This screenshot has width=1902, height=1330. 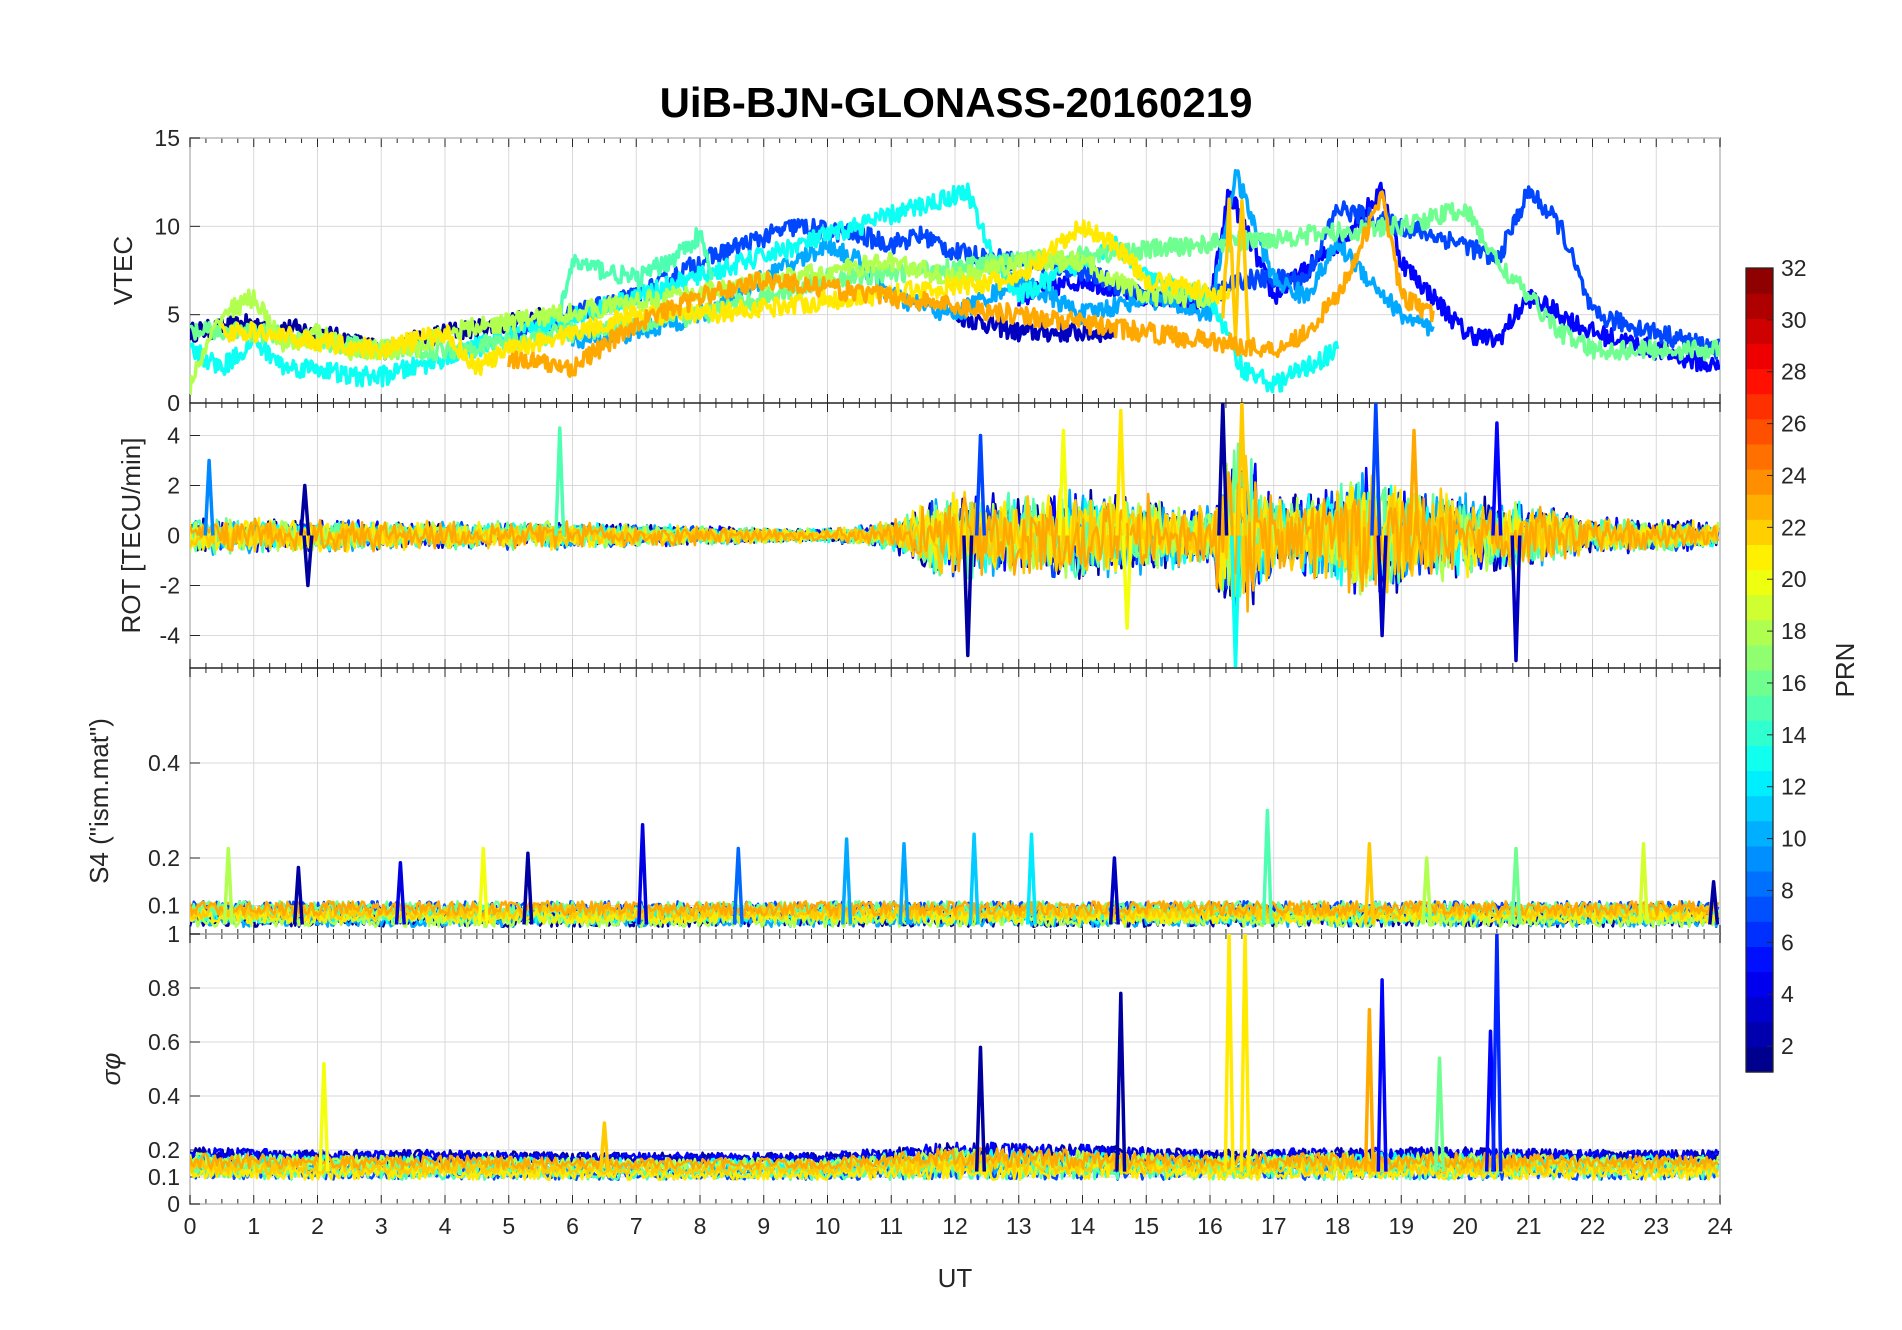 I want to click on x-tick-label: 10, so click(x=828, y=1226).